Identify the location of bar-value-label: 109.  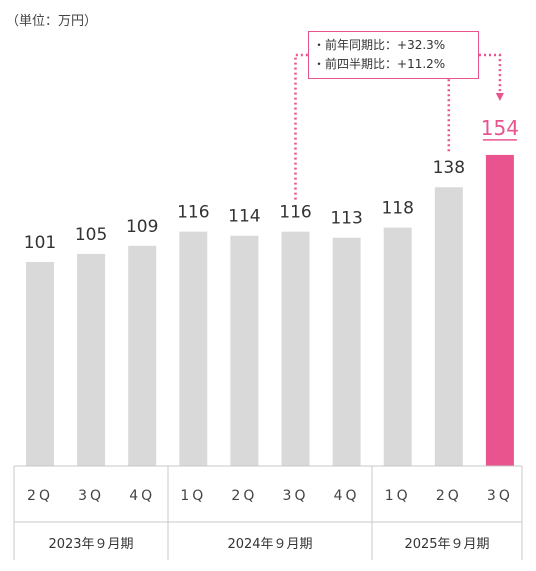
(142, 227).